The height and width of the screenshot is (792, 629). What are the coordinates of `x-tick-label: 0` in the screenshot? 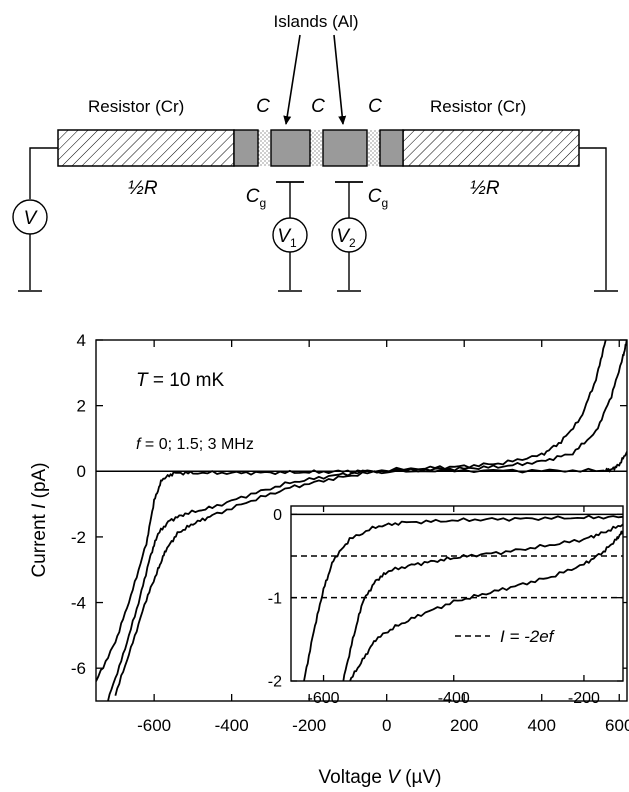 It's located at (386, 725).